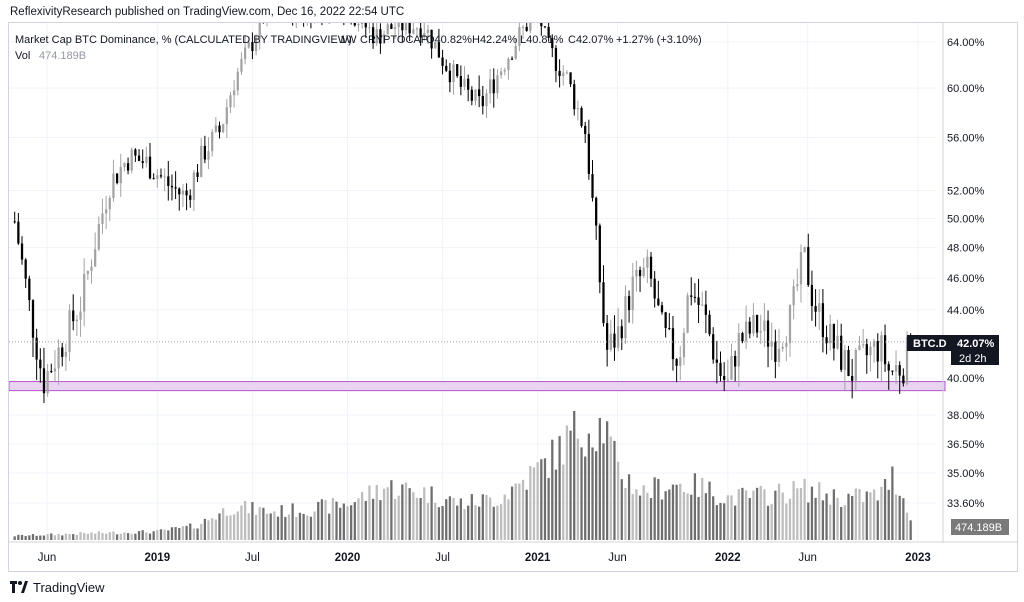 Image resolution: width=1024 pixels, height=602 pixels. Describe the element at coordinates (538, 558) in the screenshot. I see `time-tick-label: 2021` at that location.